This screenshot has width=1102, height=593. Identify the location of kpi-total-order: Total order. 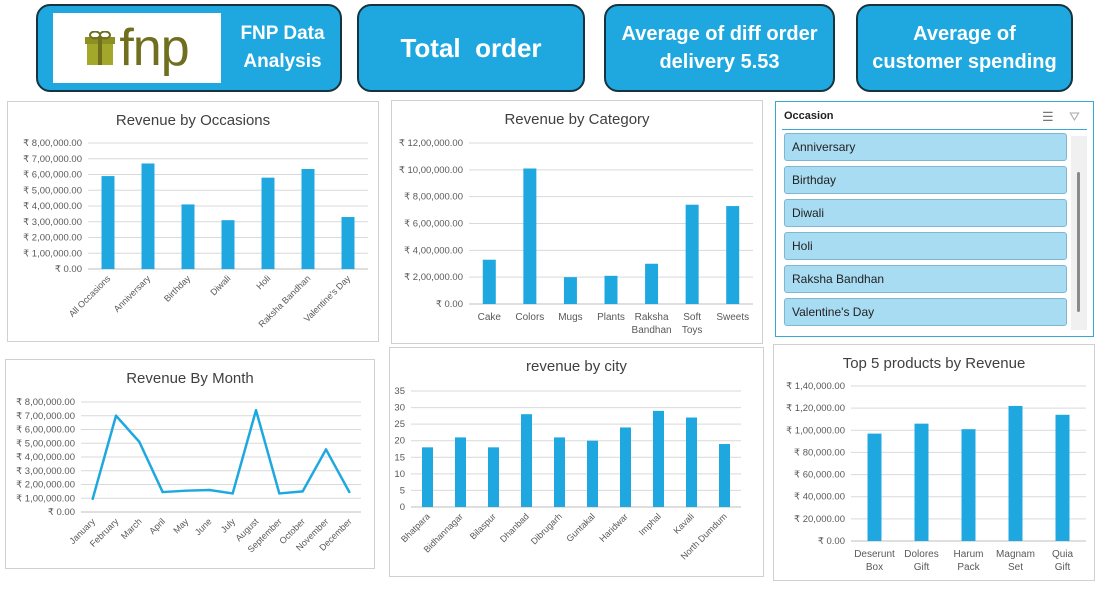
(471, 48).